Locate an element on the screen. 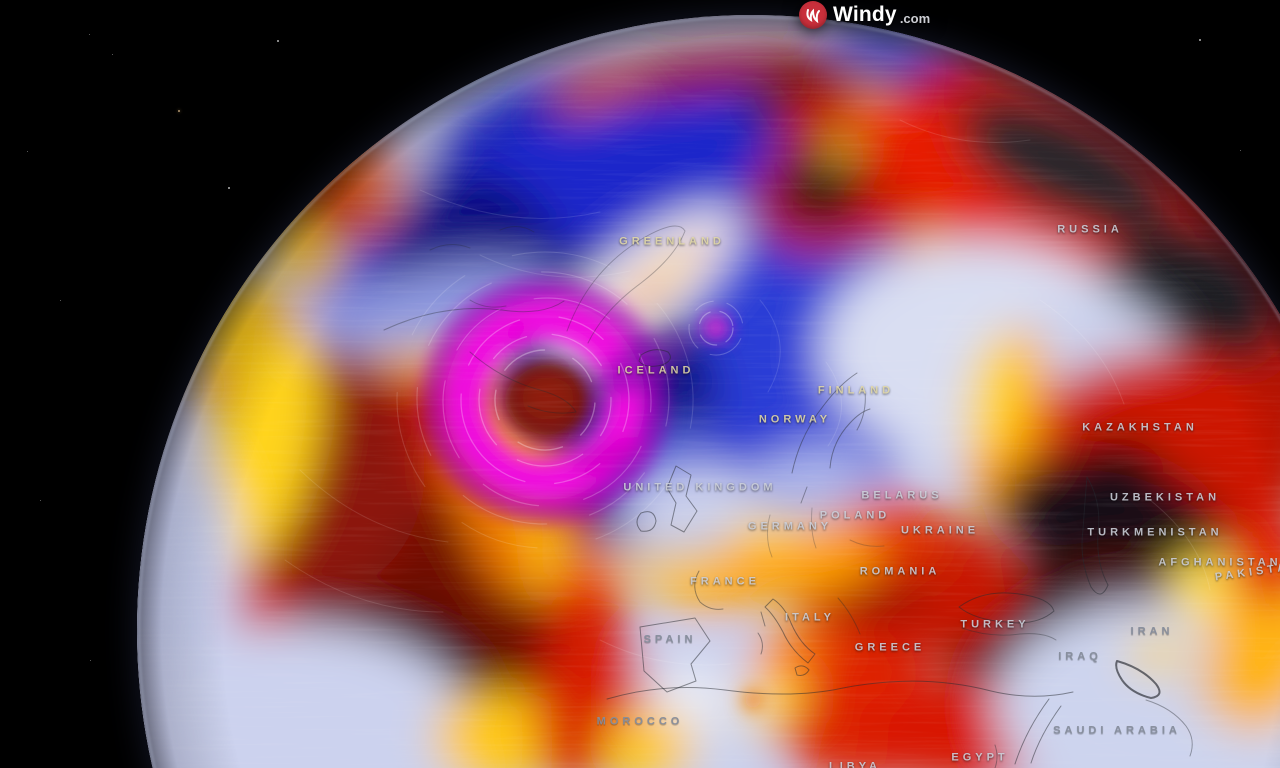  brand-tld: .com is located at coordinates (915, 18).